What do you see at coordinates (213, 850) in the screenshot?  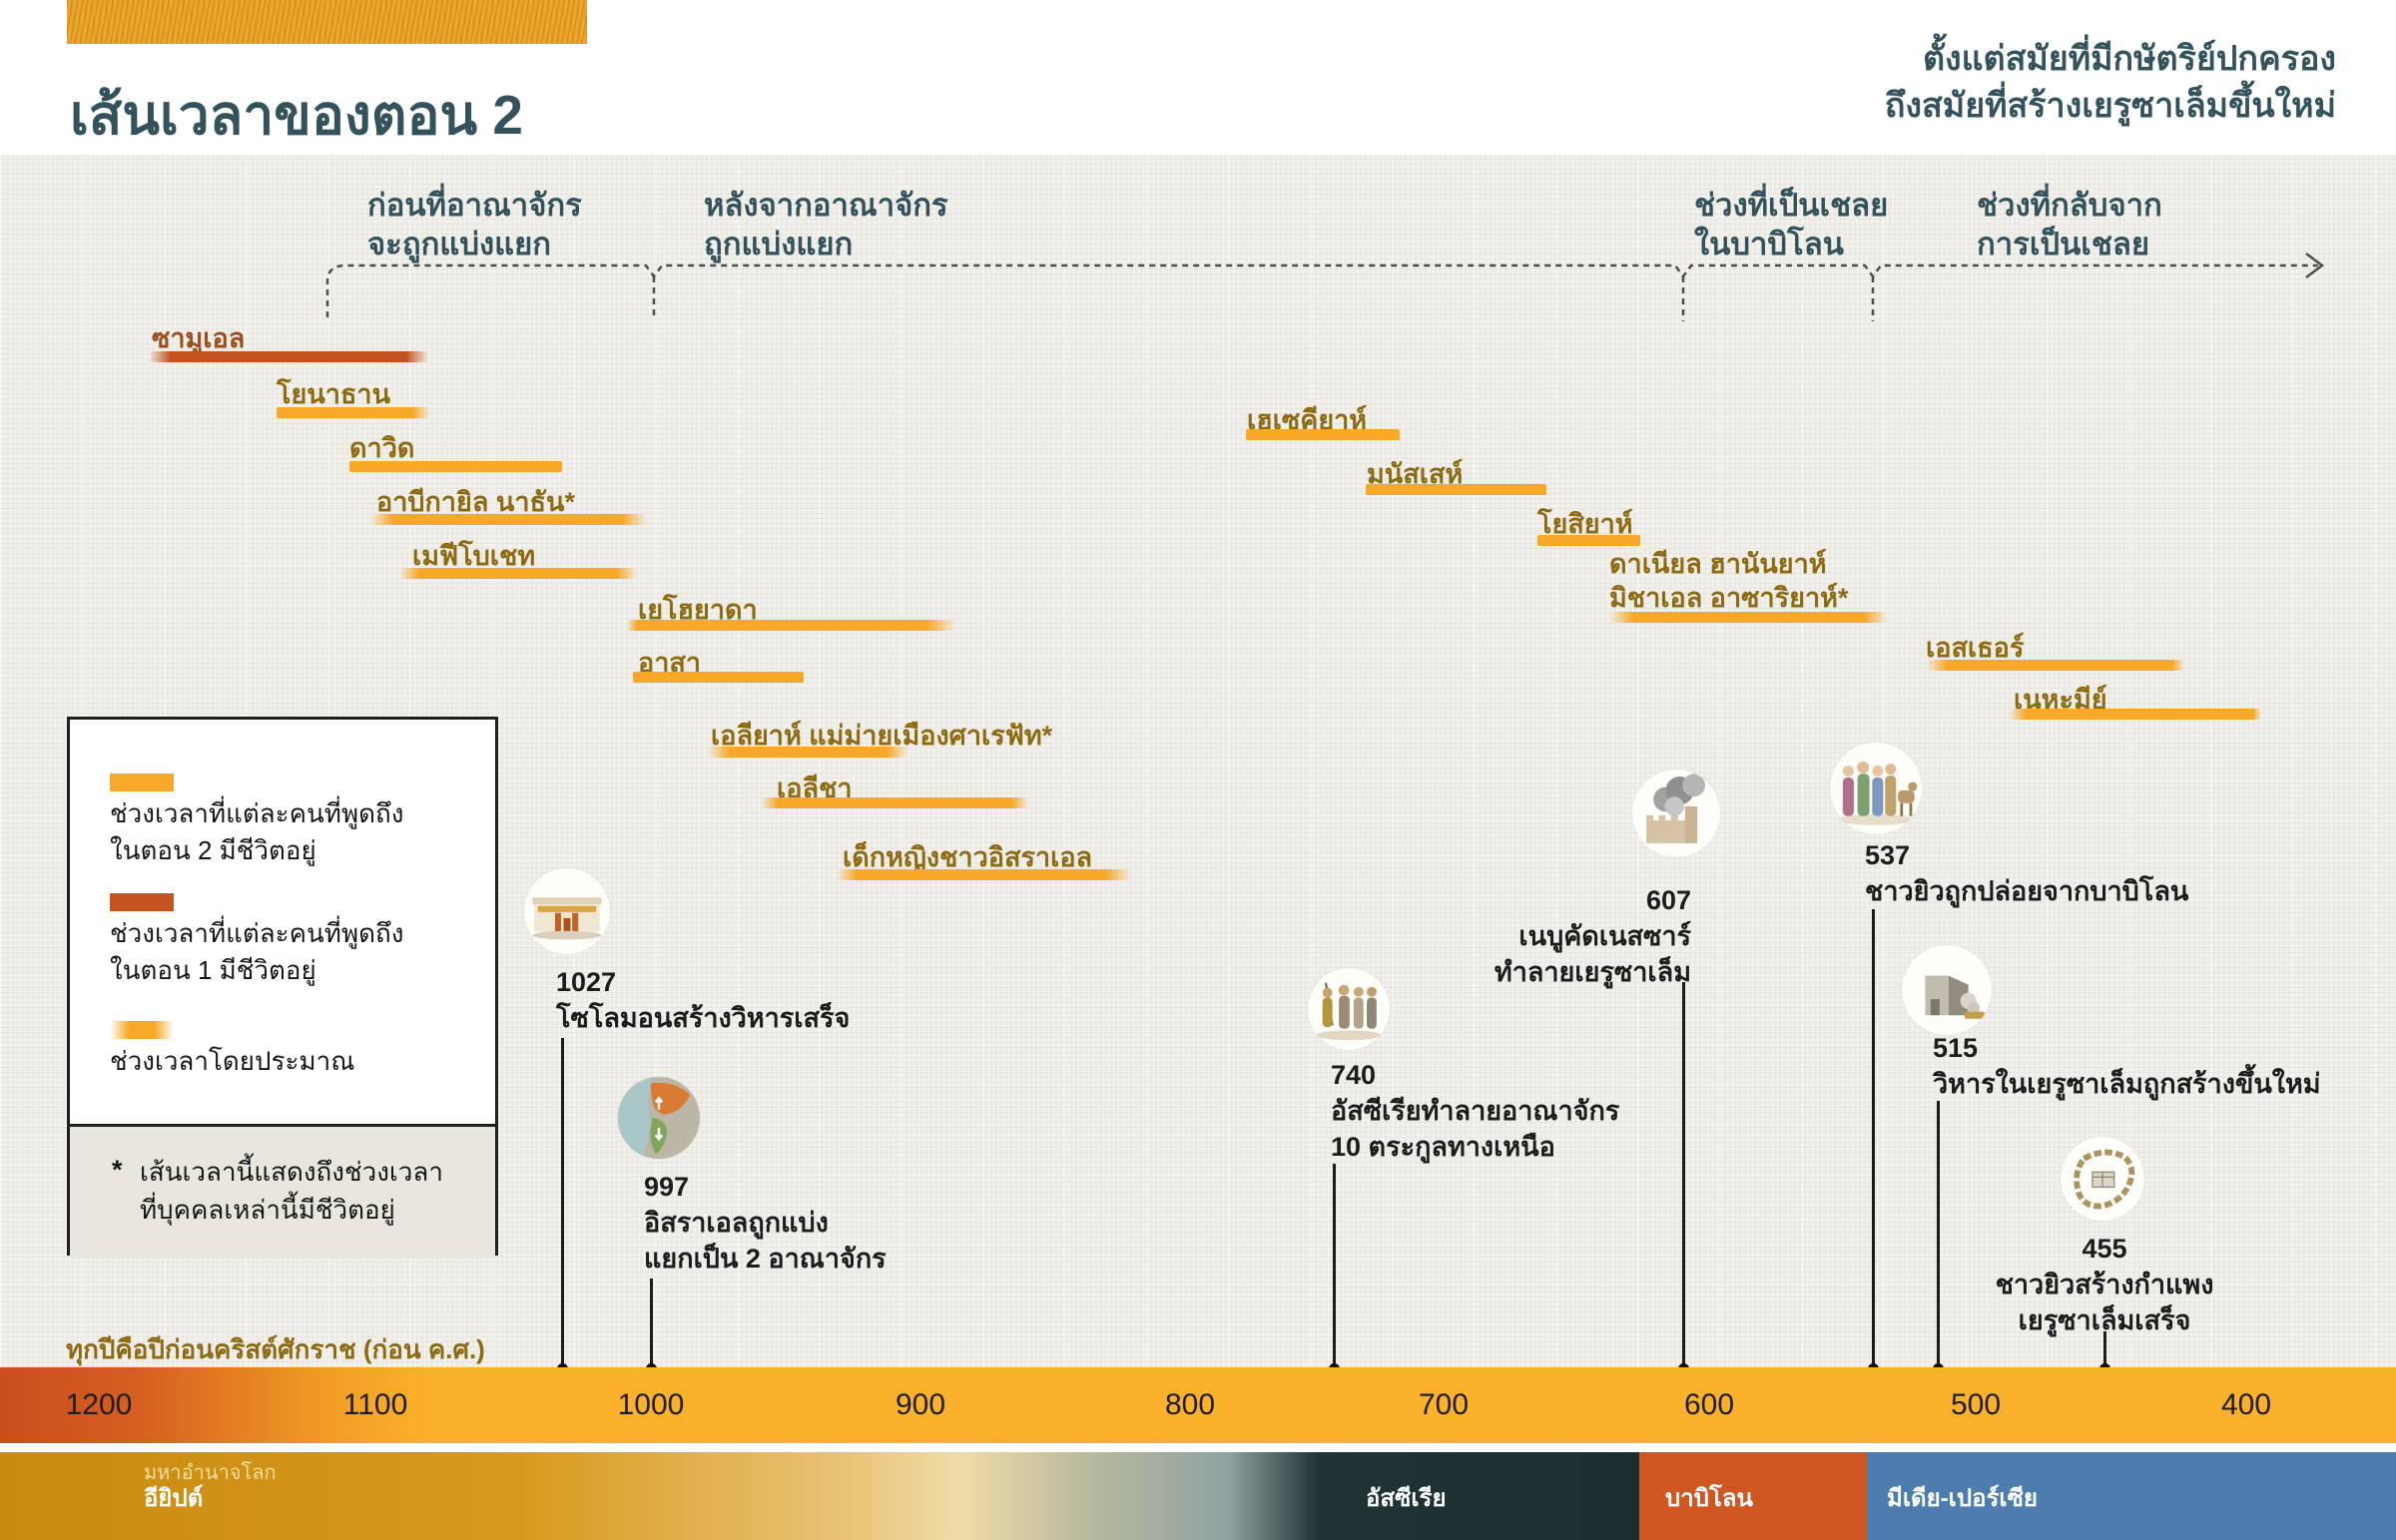 I see `legend-label-part2-line2: ในตอน 2 มีชีวิตอยู่` at bounding box center [213, 850].